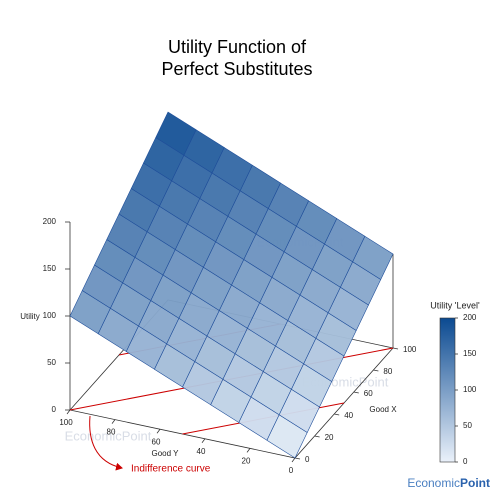 This screenshot has width=500, height=494. What do you see at coordinates (410, 349) in the screenshot?
I see `x-tick-label: 100` at bounding box center [410, 349].